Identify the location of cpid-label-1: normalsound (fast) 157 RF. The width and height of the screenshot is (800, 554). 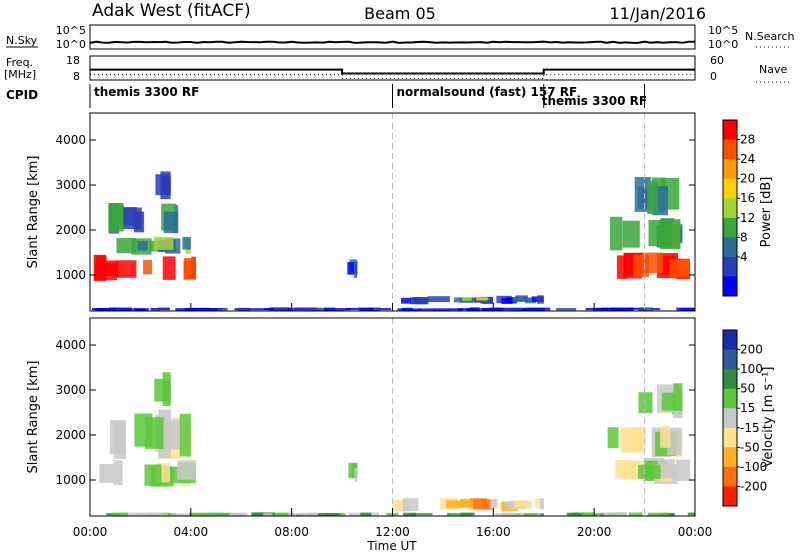
(487, 92).